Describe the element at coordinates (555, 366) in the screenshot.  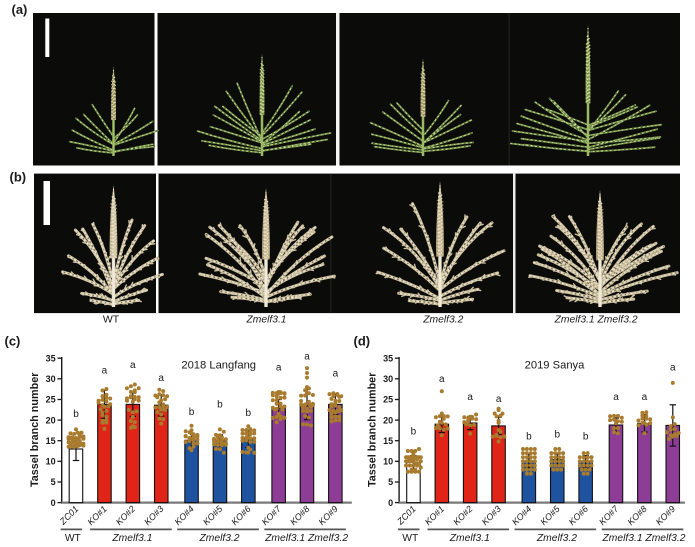
I see `svg-text: 2019 Sanya` at that location.